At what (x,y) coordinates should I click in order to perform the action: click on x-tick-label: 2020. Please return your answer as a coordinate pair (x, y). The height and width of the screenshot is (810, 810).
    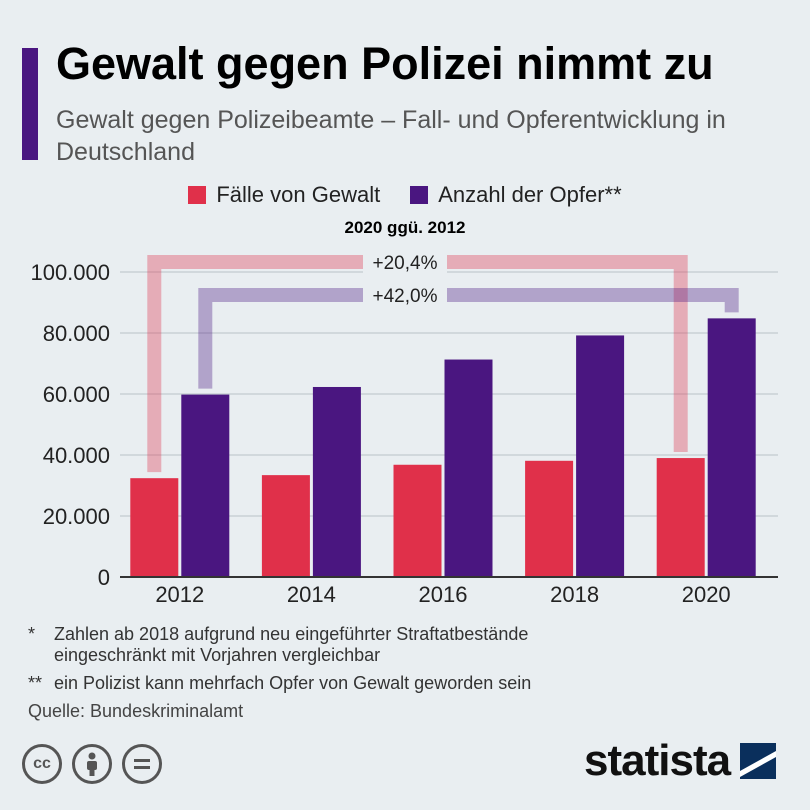
    Looking at the image, I should click on (706, 594).